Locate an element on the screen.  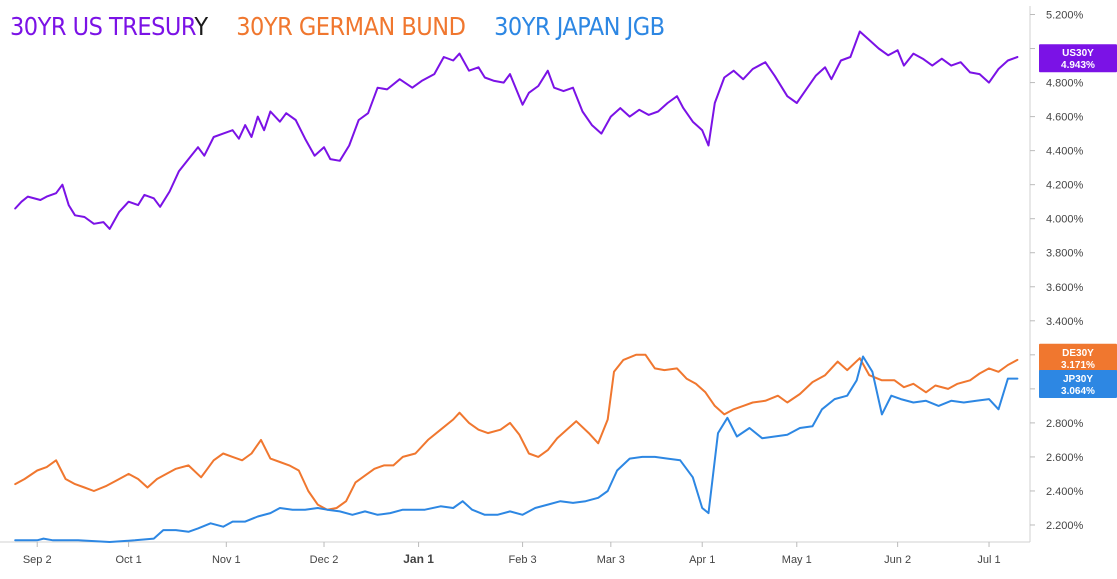
last-value-tag-value: 3.064% is located at coordinates (1078, 391).